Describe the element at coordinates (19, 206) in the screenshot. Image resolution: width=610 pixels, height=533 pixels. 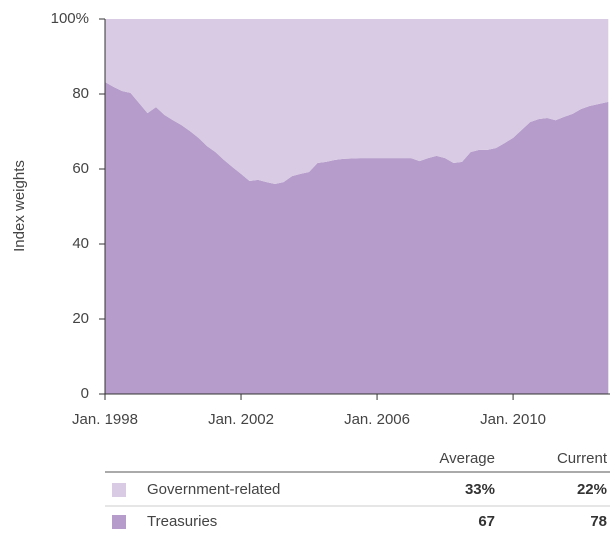
I see `y-axis-label: Index weights` at that location.